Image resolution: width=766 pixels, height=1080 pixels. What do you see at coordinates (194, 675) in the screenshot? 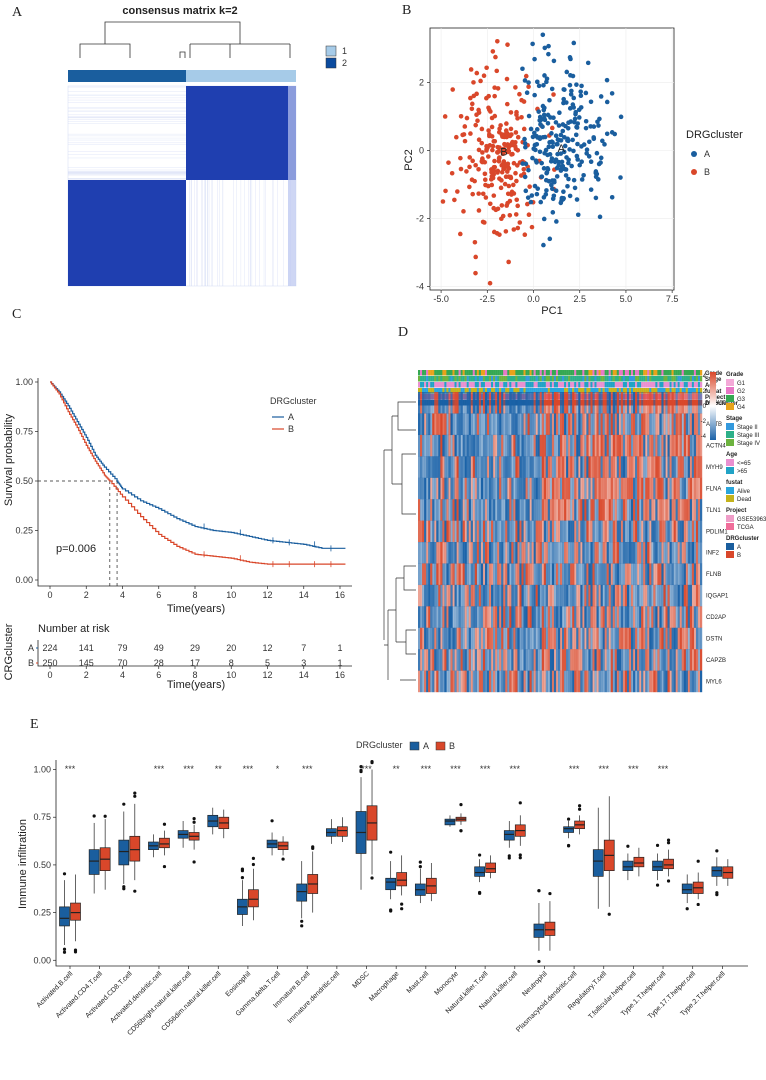
I see `risk-x-tick-label: 8` at bounding box center [194, 675].